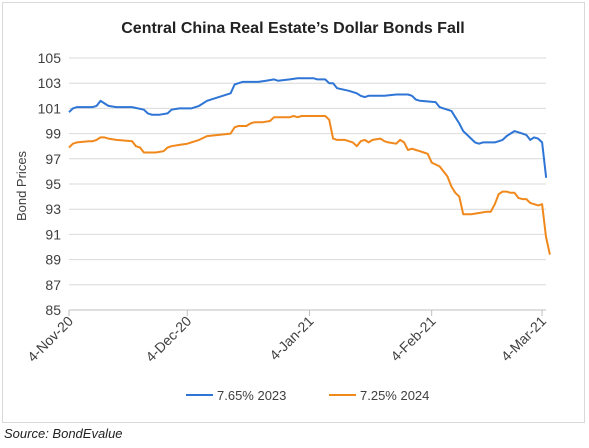 This screenshot has width=589, height=448. I want to click on x-tick-label: 4-Nov-20, so click(50, 339).